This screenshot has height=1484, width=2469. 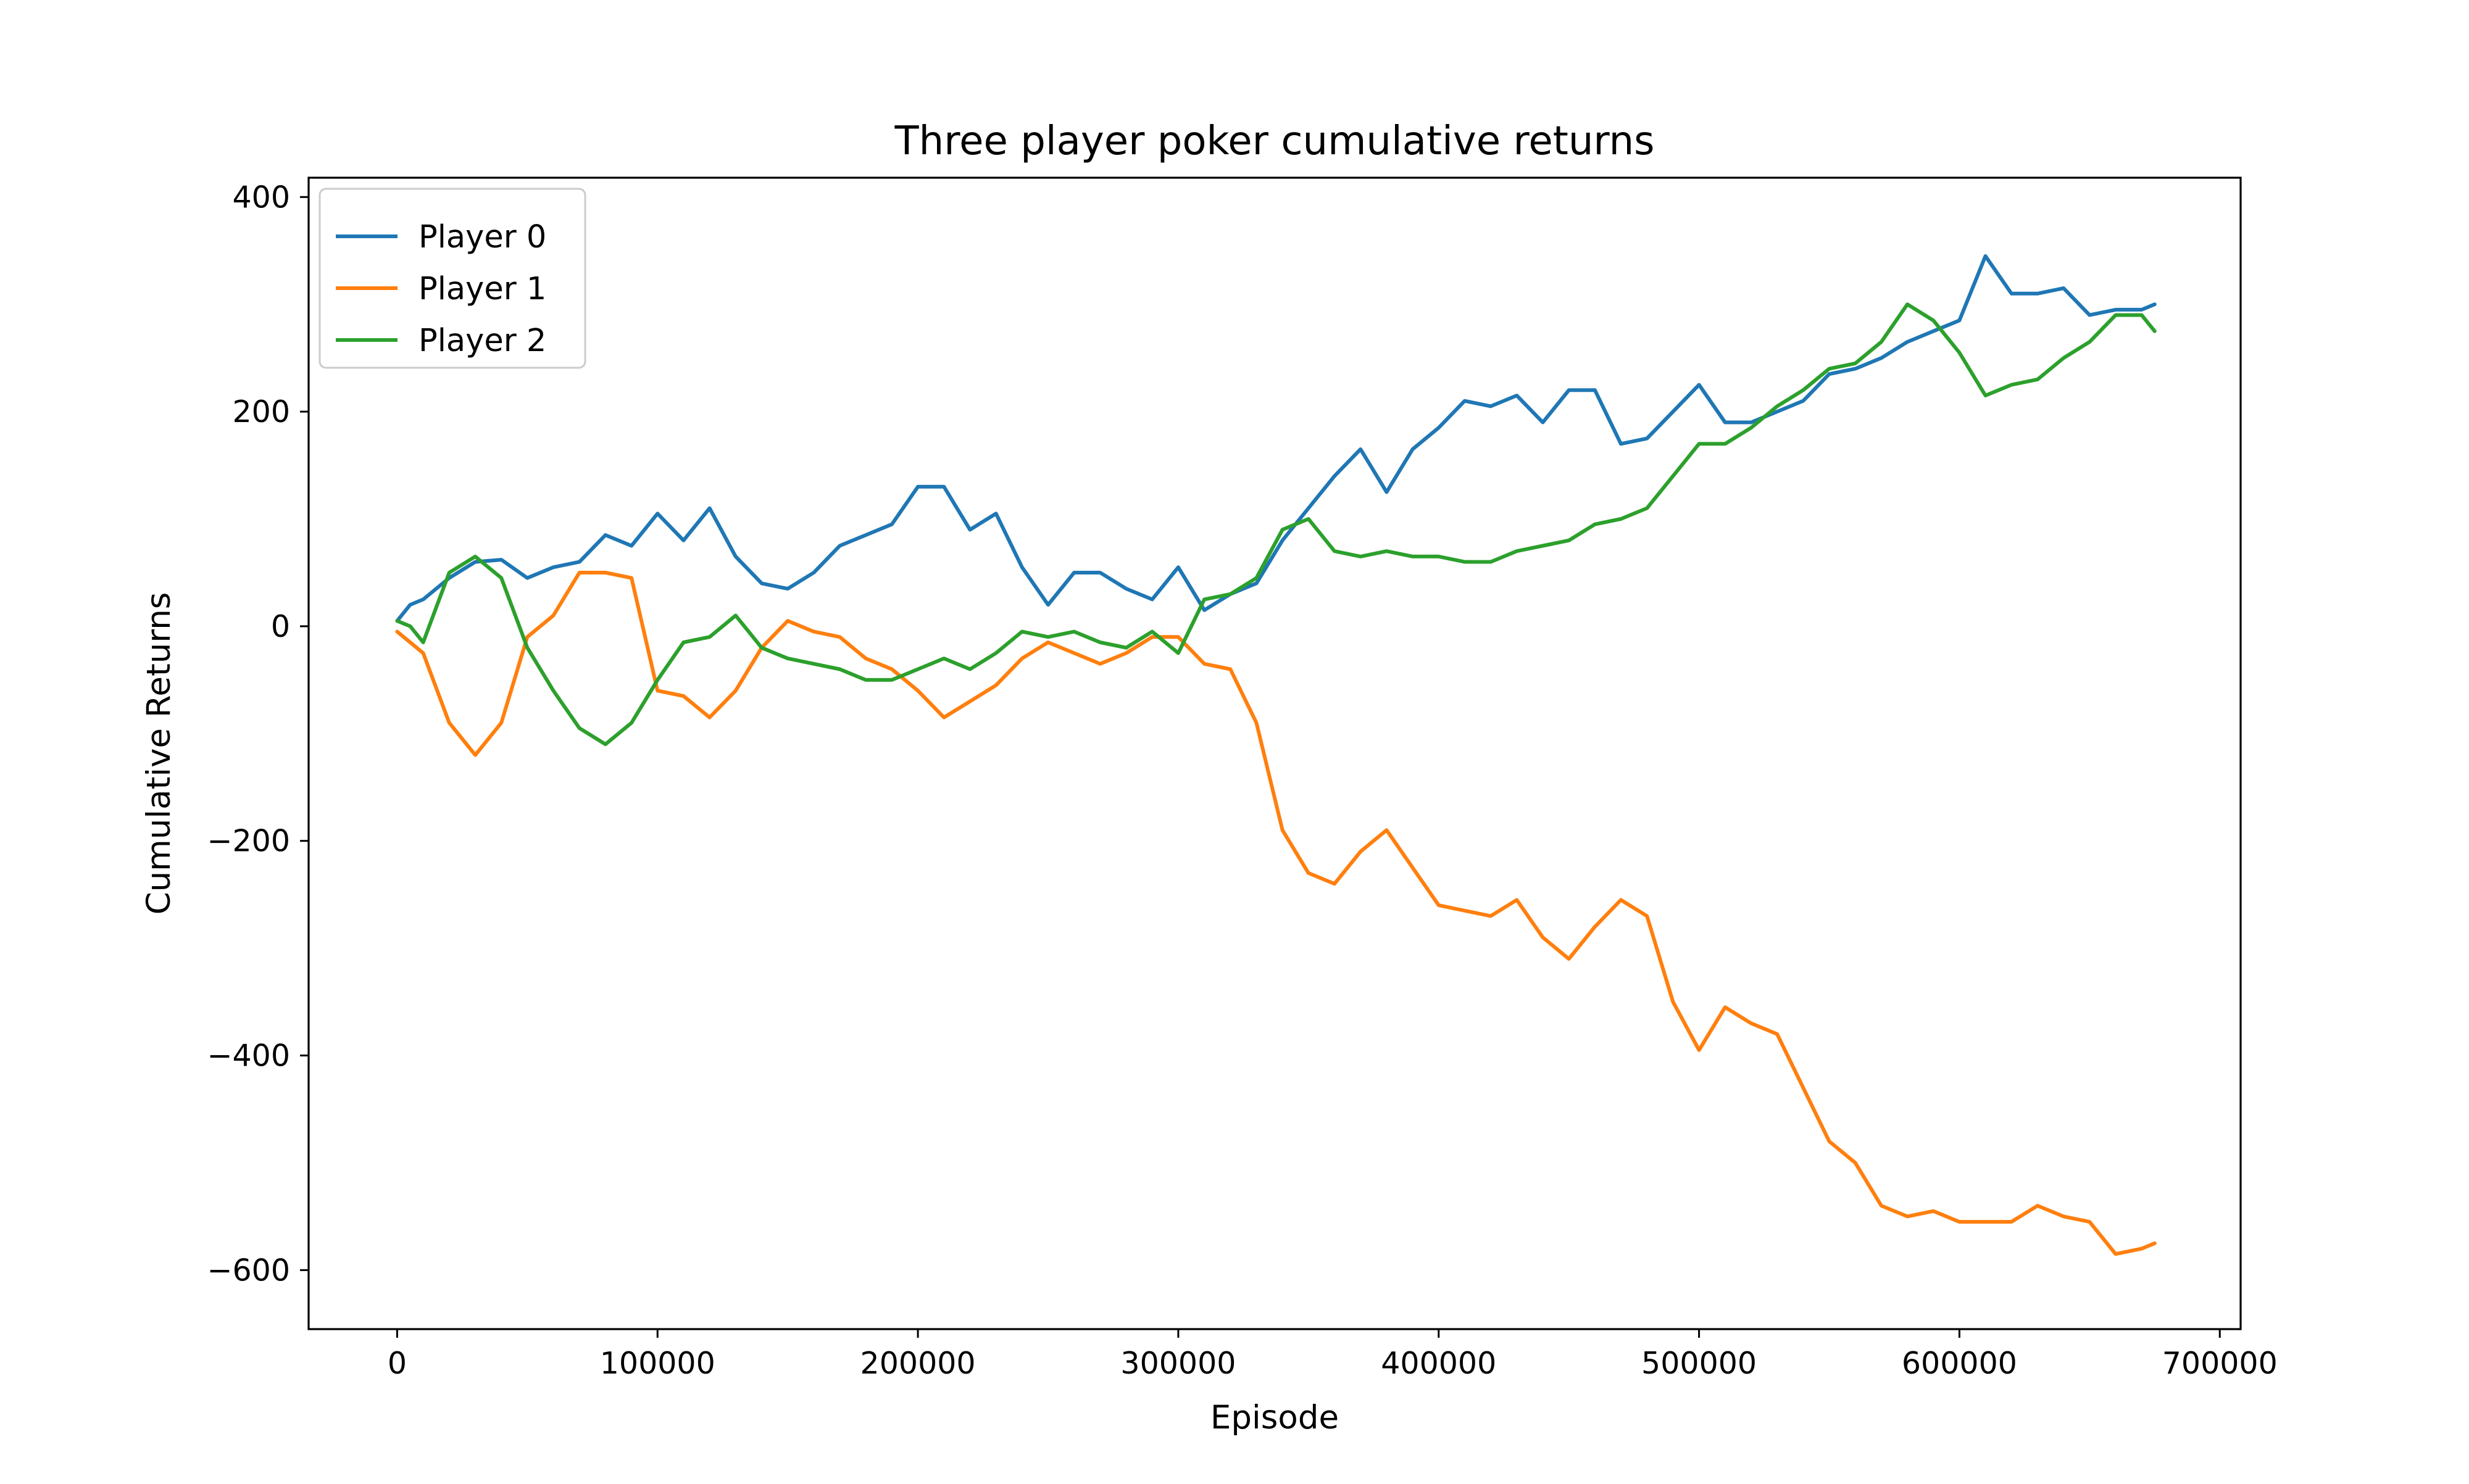 What do you see at coordinates (1959, 1363) in the screenshot?
I see `x-tick-label: 600000` at bounding box center [1959, 1363].